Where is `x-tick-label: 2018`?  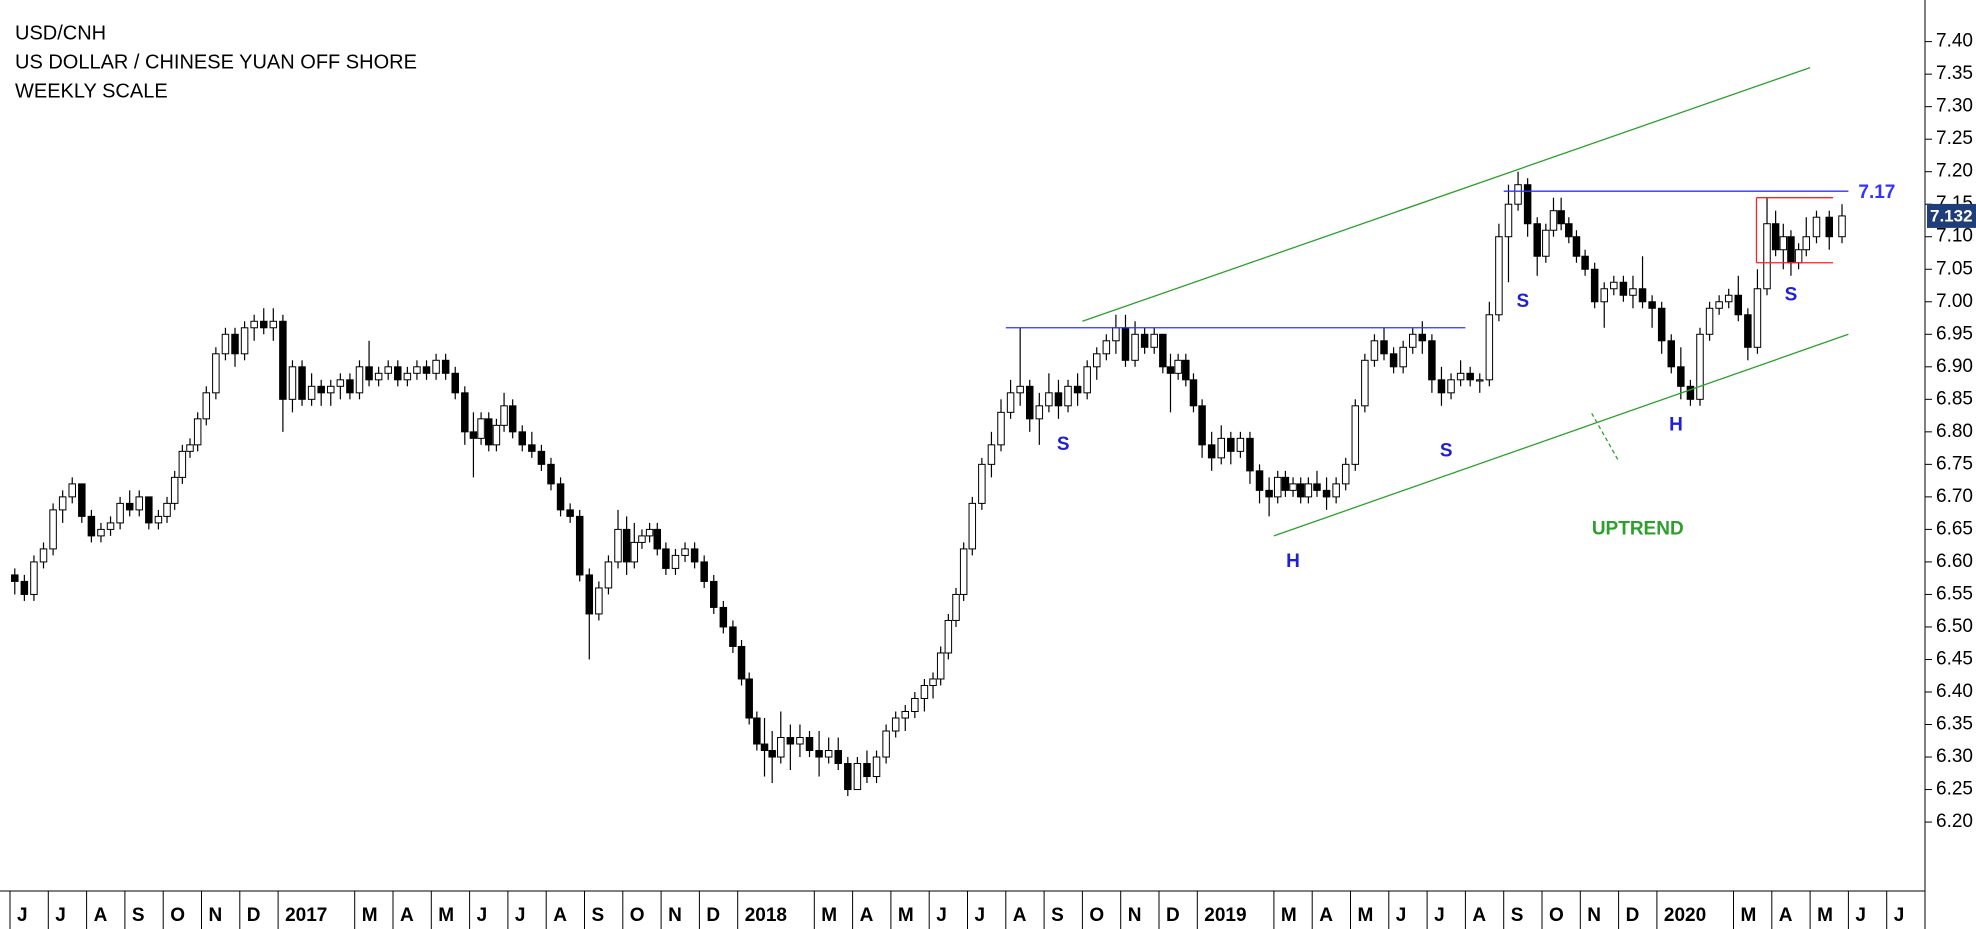 x-tick-label: 2018 is located at coordinates (766, 915).